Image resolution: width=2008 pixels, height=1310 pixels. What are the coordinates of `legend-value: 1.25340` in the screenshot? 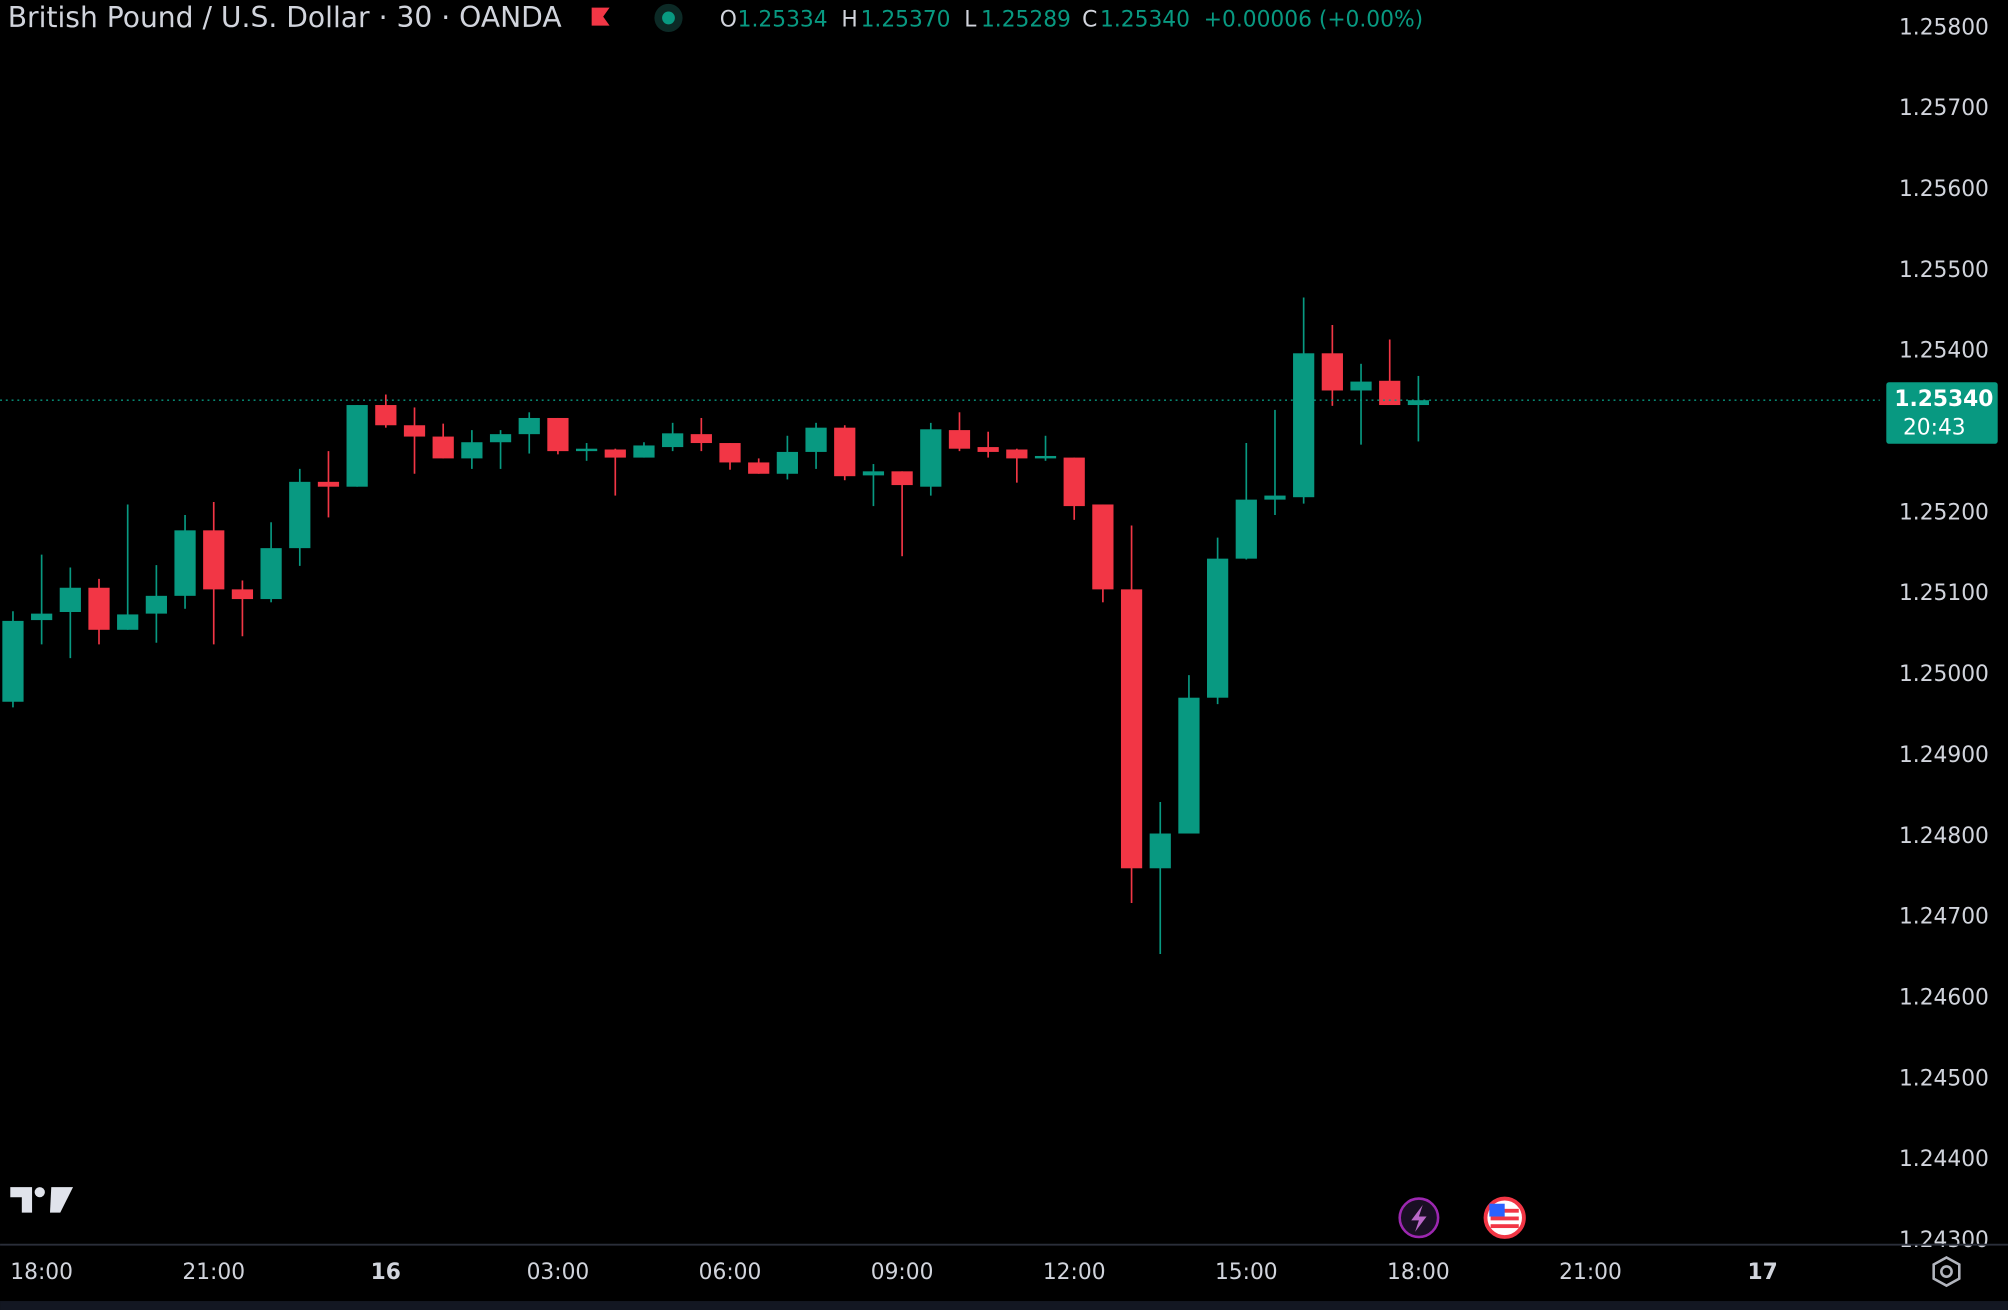 It's located at (1145, 19).